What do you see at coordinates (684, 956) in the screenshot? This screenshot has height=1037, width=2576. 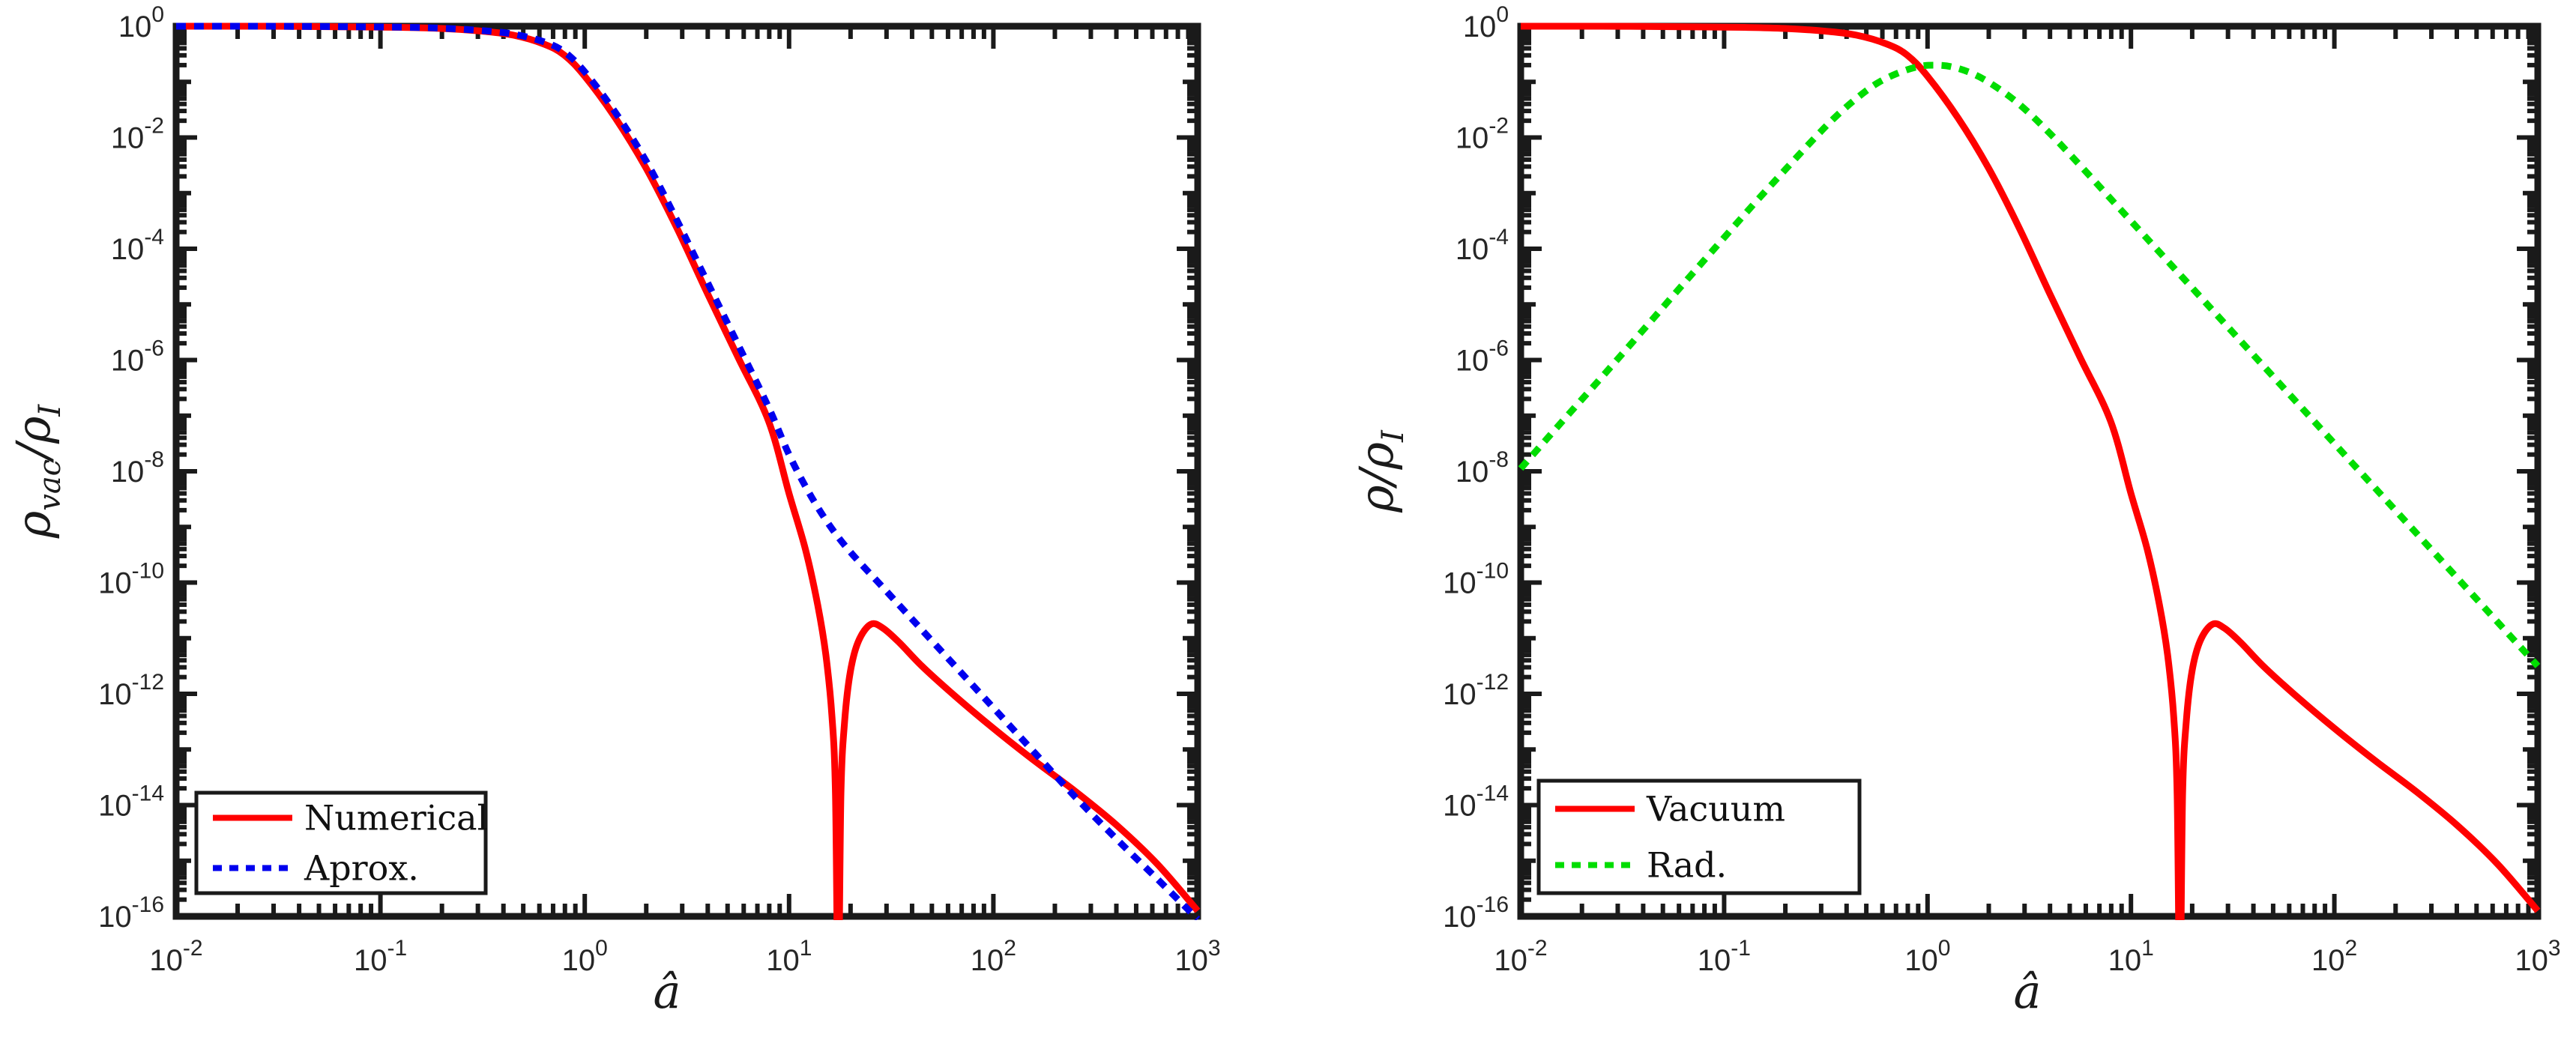 I see `left-x-tick-labels: 10⁻² 10⁻¹ 10⁰ 10¹ 10² 10³` at bounding box center [684, 956].